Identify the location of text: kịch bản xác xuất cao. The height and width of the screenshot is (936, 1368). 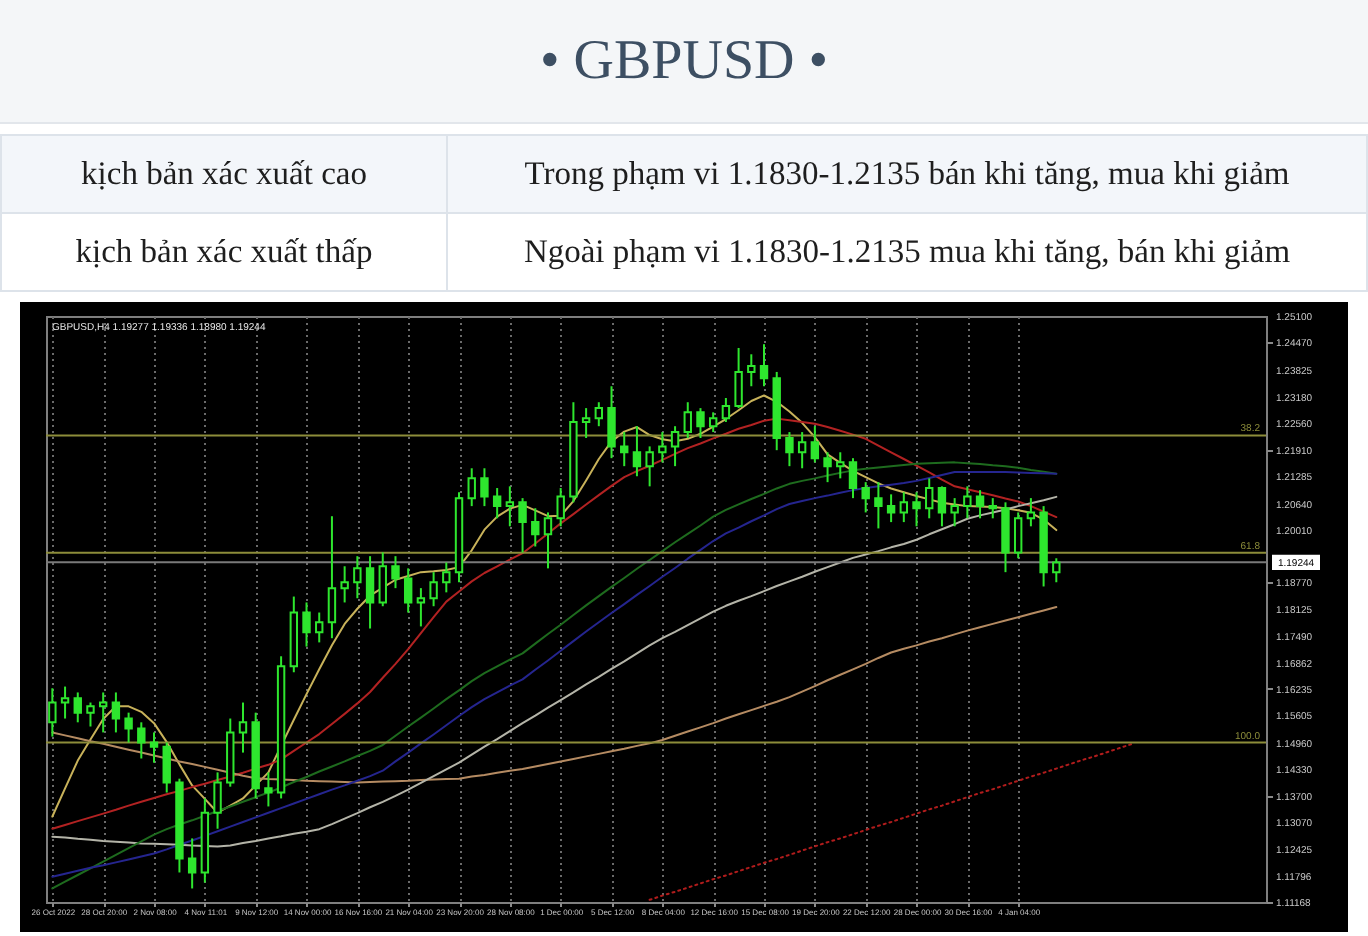
(224, 174).